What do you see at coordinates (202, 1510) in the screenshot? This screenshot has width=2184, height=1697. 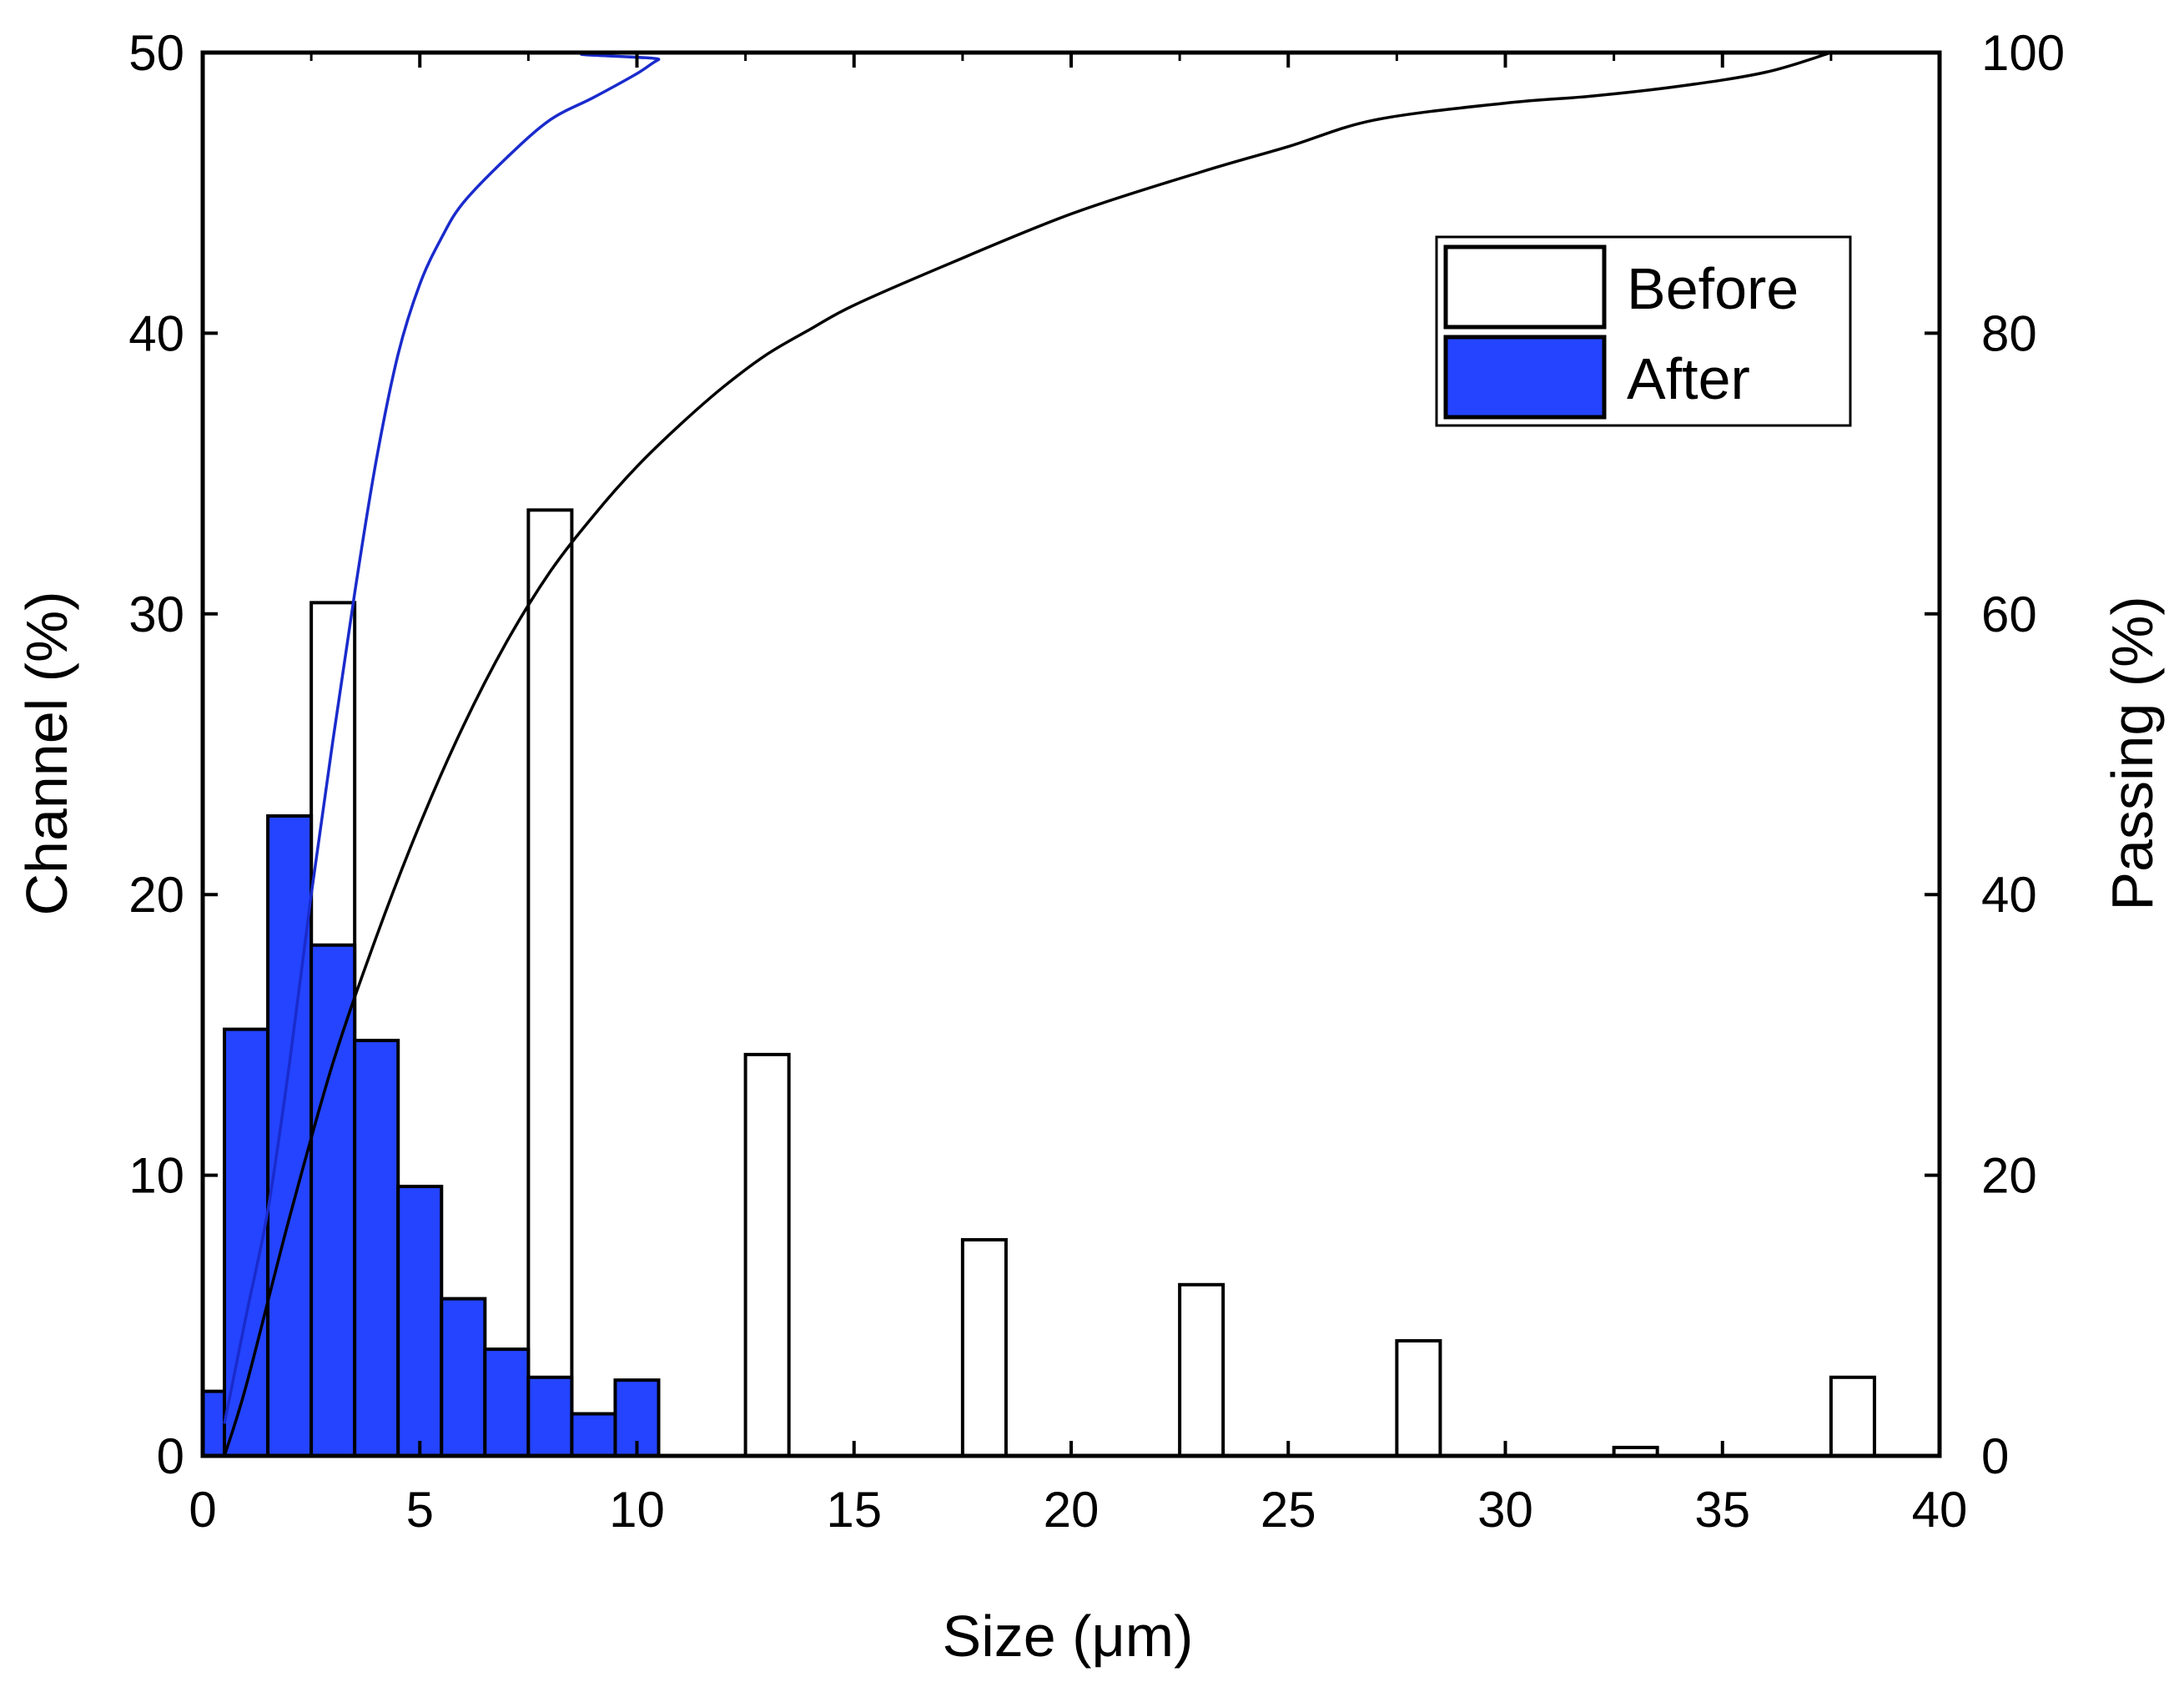 I see `x-tick-label: 0` at bounding box center [202, 1510].